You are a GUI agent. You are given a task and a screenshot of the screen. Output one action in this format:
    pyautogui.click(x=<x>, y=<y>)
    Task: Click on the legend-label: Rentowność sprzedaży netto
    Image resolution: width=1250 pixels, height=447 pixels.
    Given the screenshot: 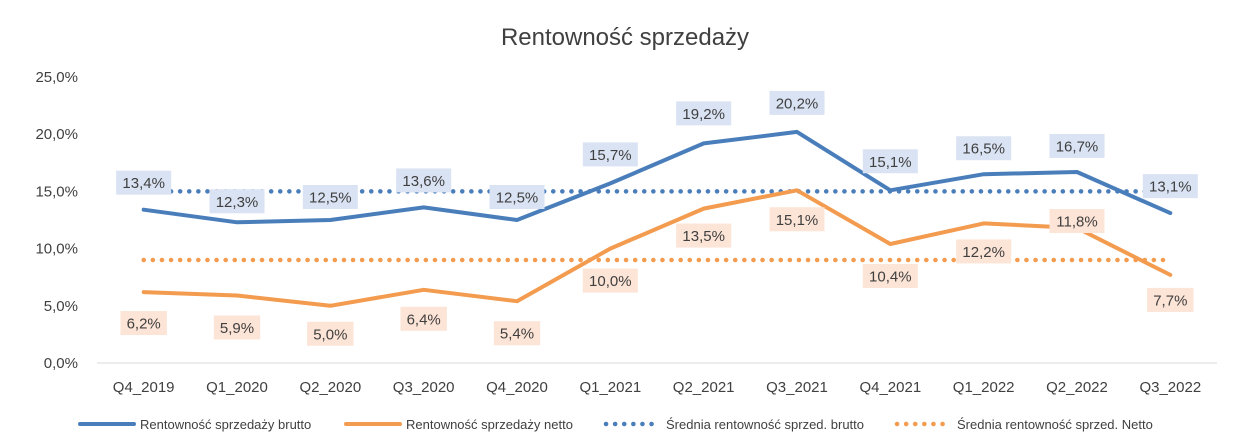 What is the action you would take?
    pyautogui.click(x=489, y=424)
    